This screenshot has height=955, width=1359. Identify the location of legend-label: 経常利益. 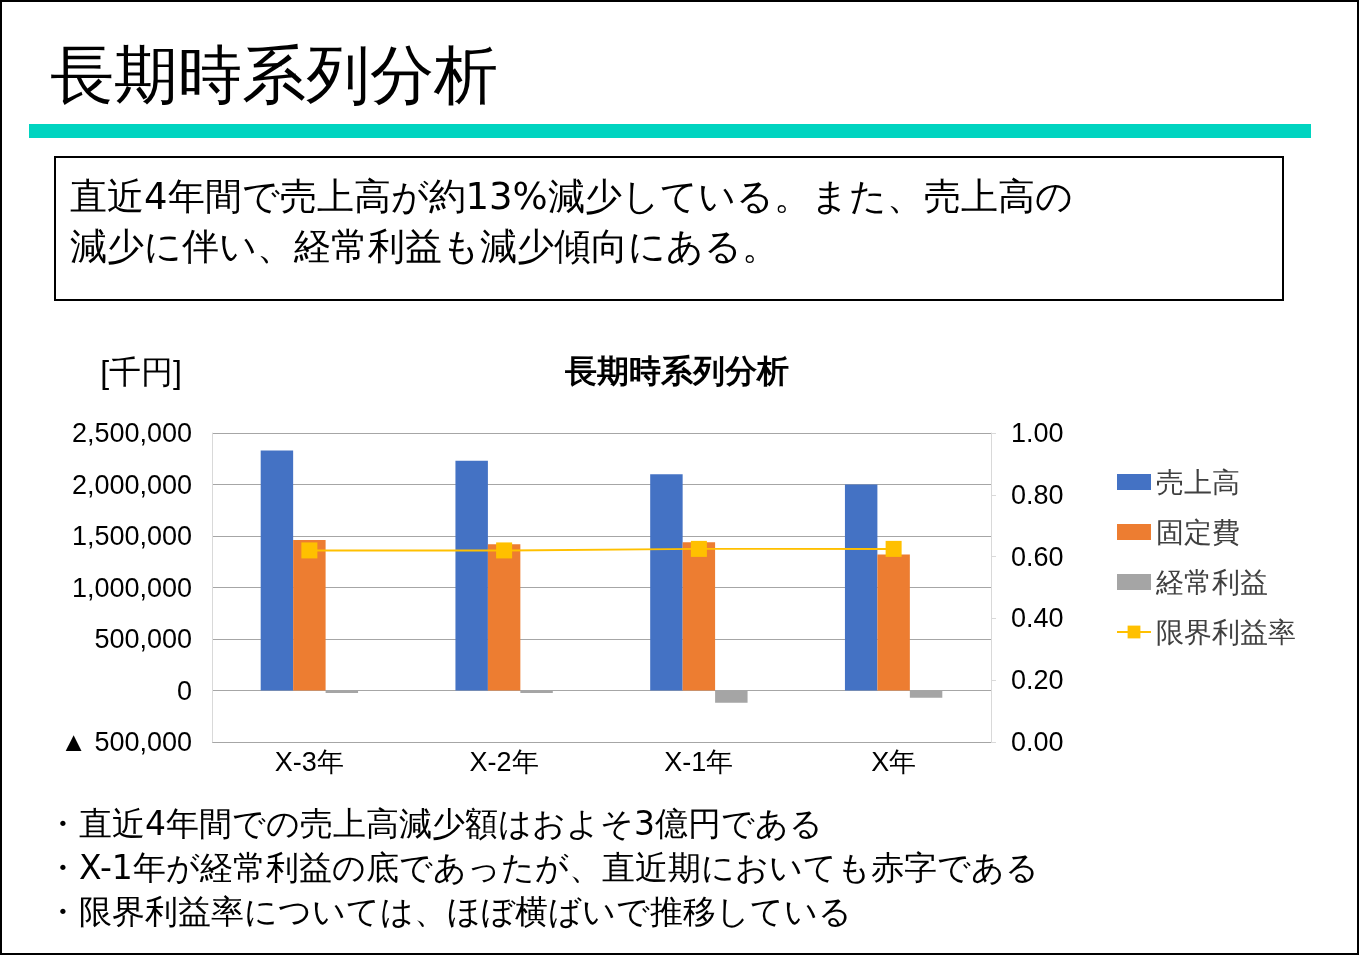
(1211, 582).